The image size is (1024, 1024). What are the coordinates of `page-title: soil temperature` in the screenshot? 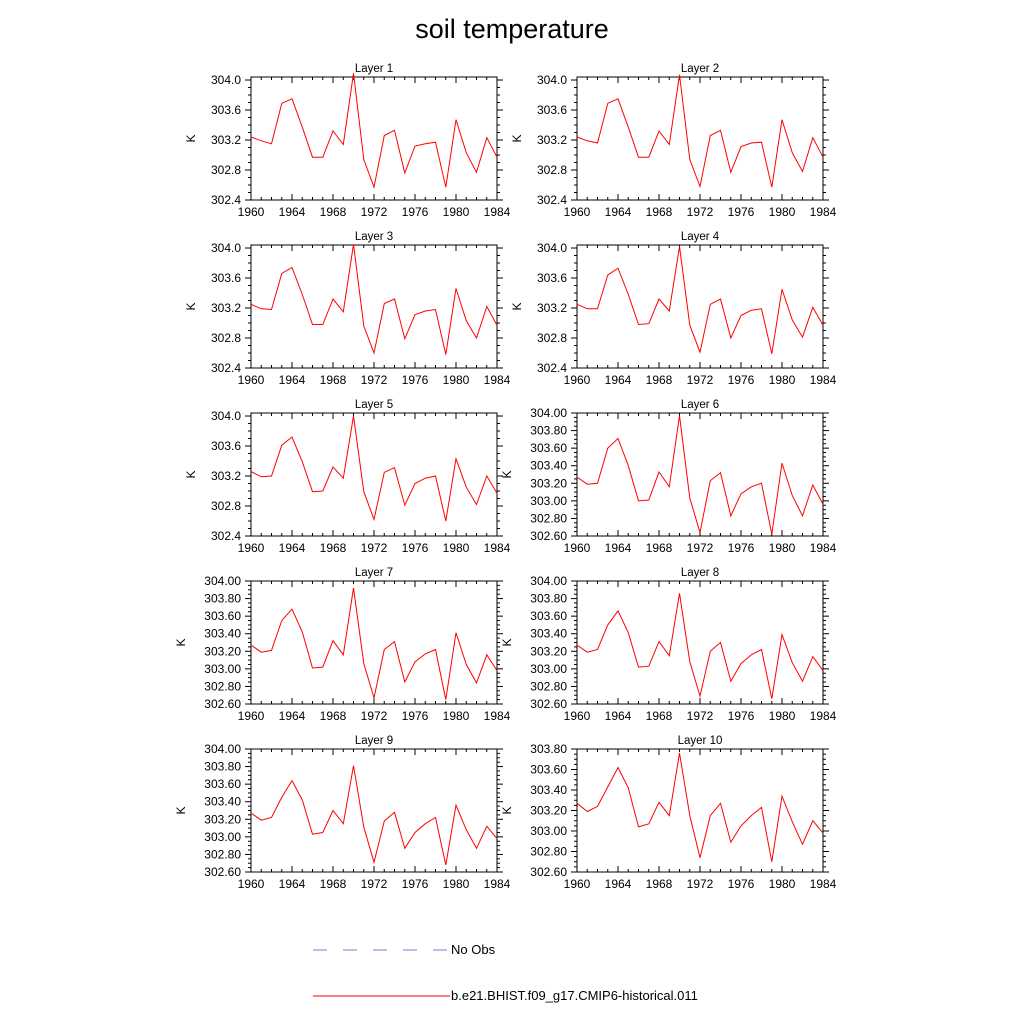 It's located at (512, 29).